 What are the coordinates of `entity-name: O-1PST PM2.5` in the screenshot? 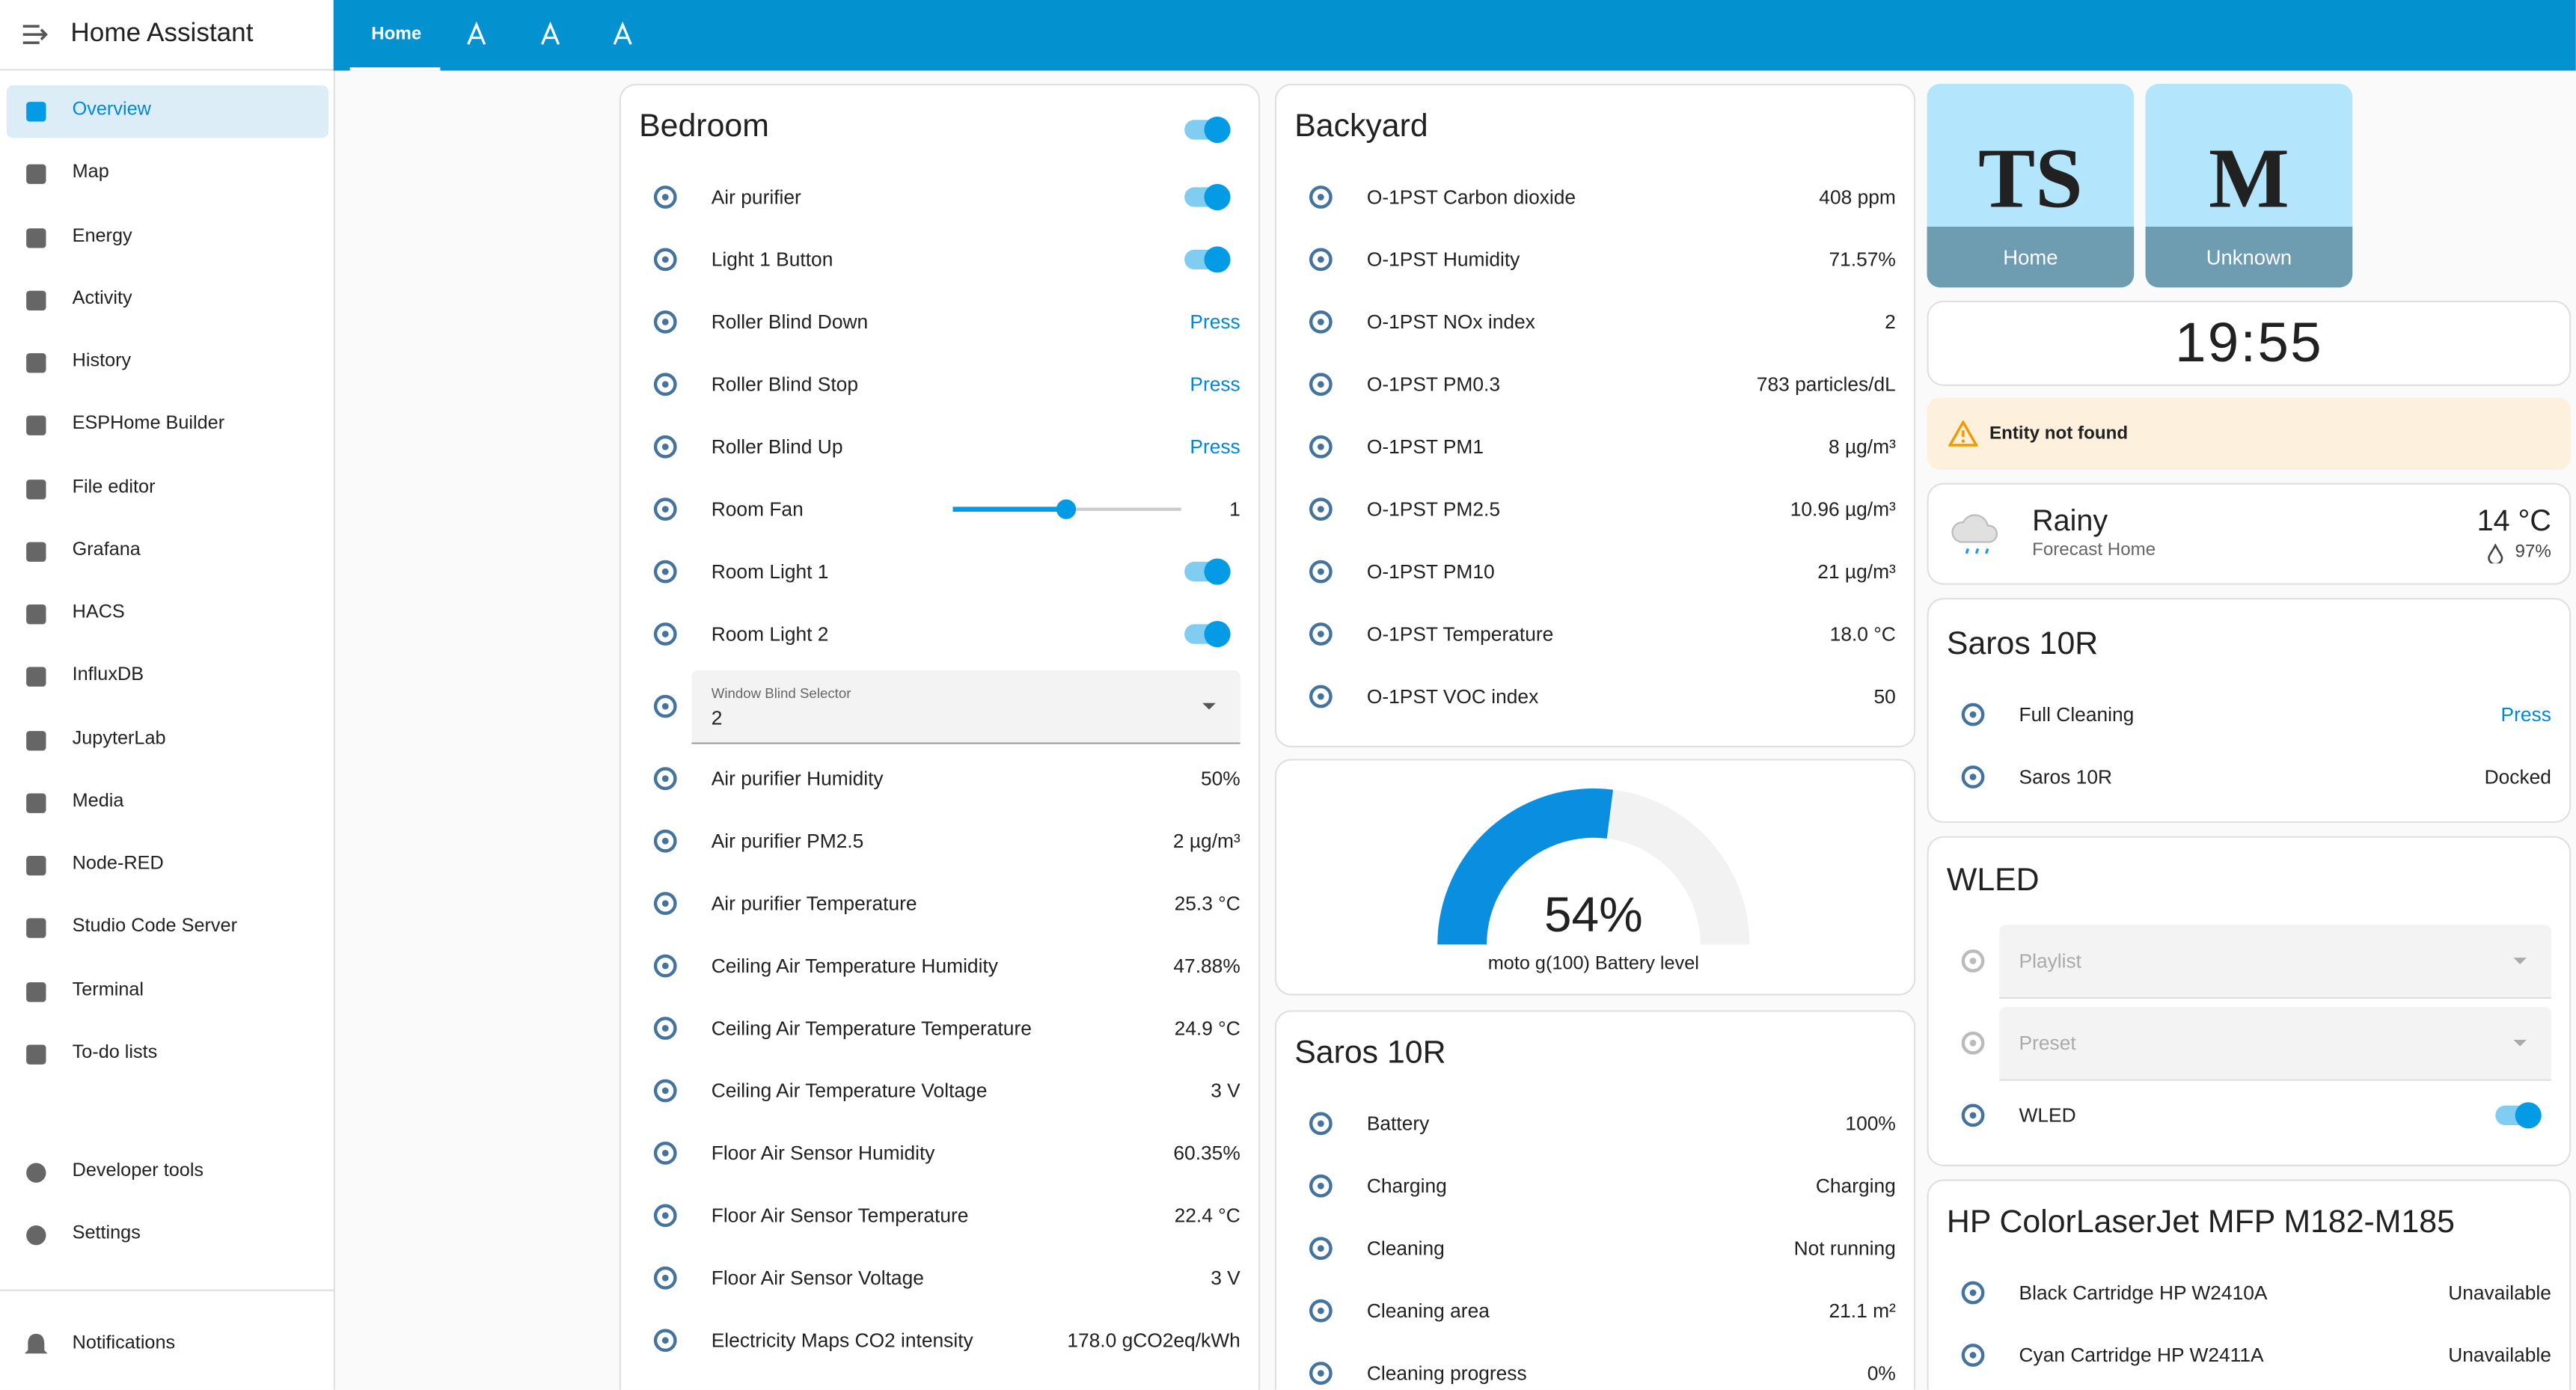 It's located at (1433, 509).